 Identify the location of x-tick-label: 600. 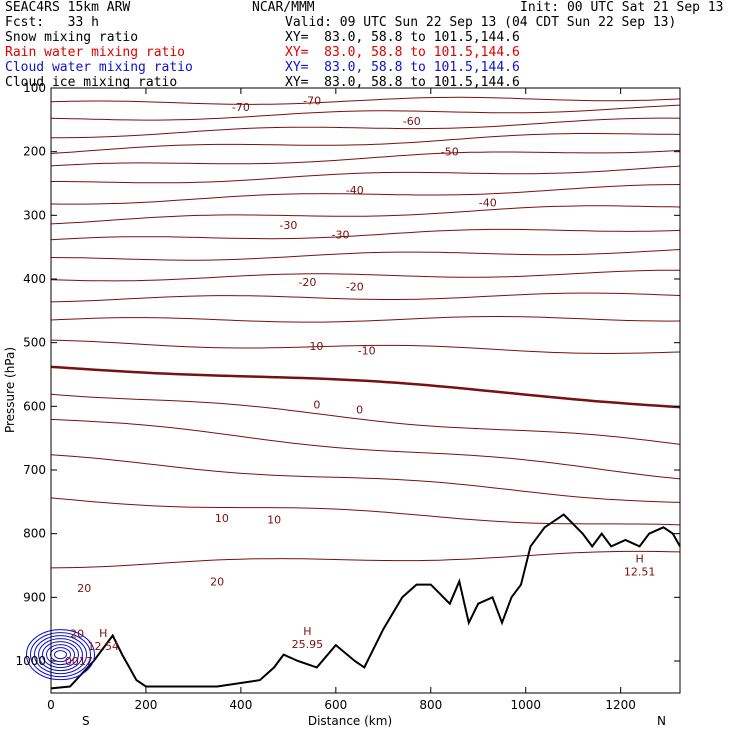
(335, 705).